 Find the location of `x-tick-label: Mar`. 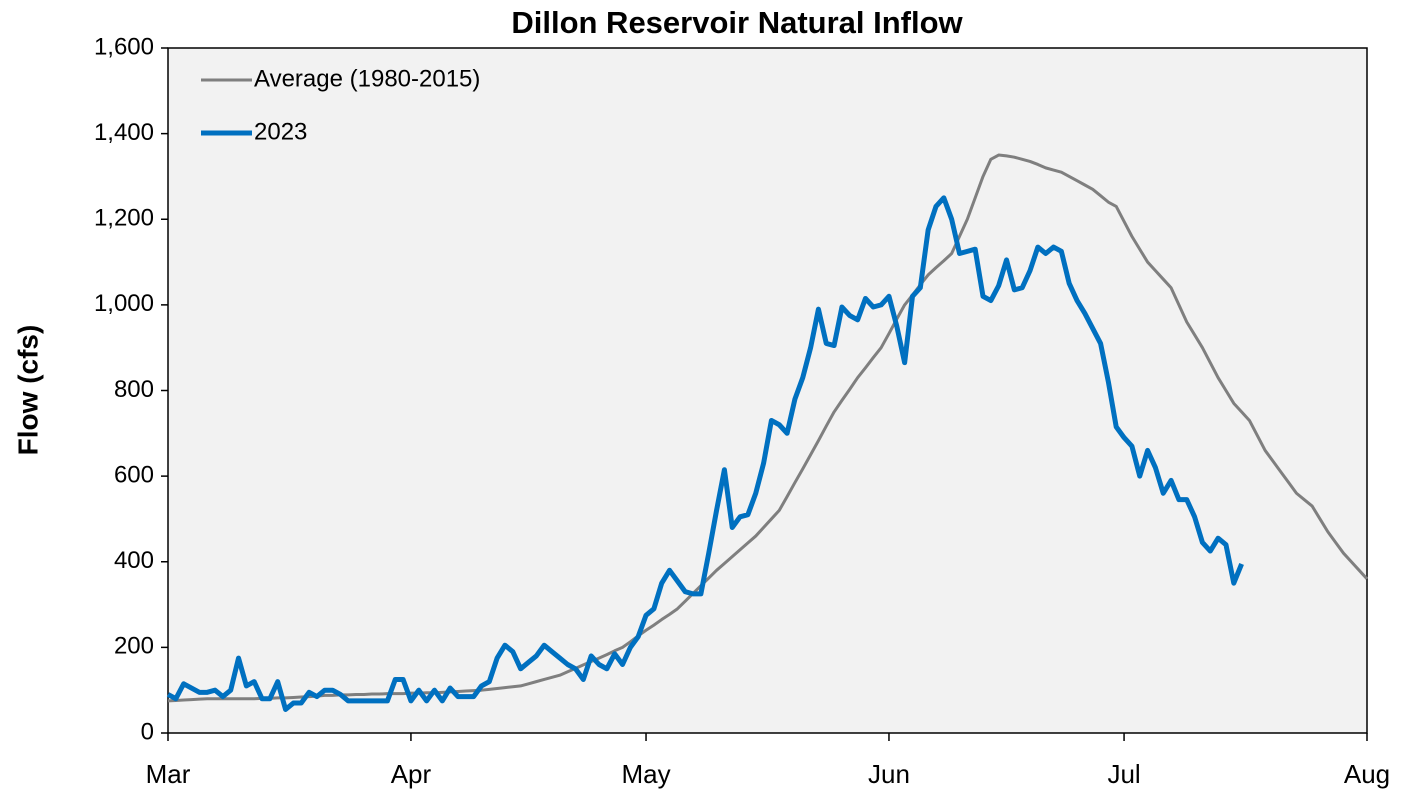

x-tick-label: Mar is located at coordinates (168, 774).